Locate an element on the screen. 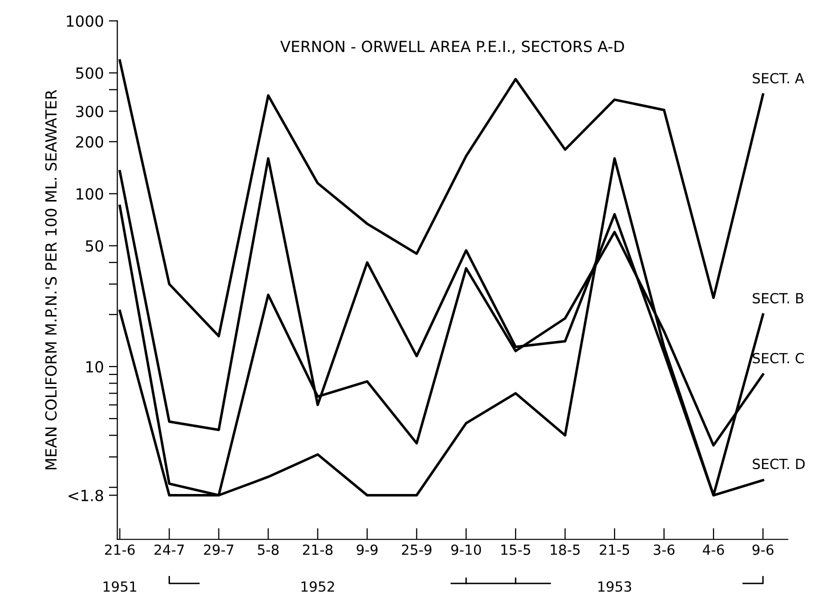  series-label: SECT. D is located at coordinates (778, 464).